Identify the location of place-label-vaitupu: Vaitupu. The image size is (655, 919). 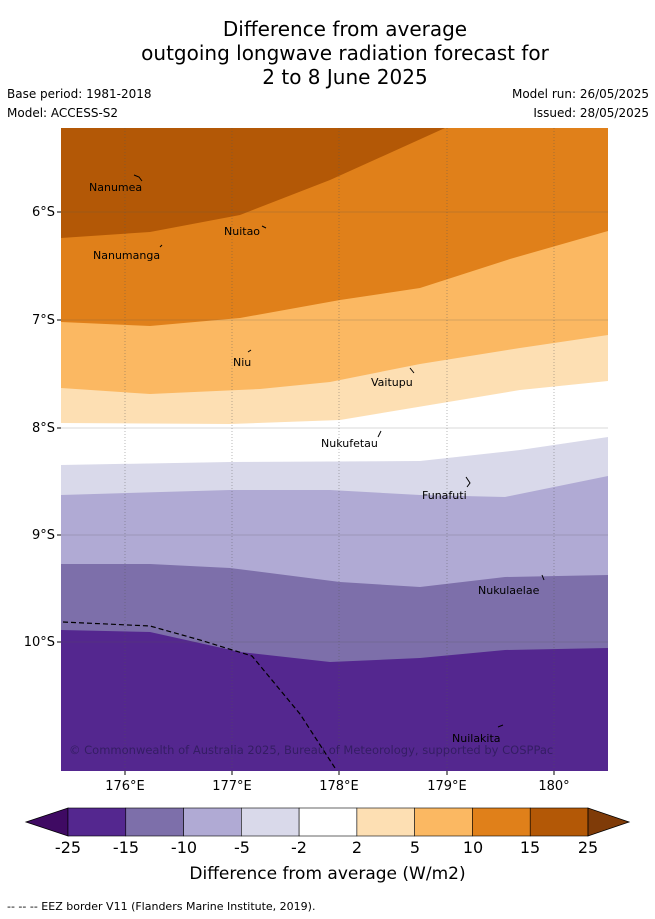
(392, 382).